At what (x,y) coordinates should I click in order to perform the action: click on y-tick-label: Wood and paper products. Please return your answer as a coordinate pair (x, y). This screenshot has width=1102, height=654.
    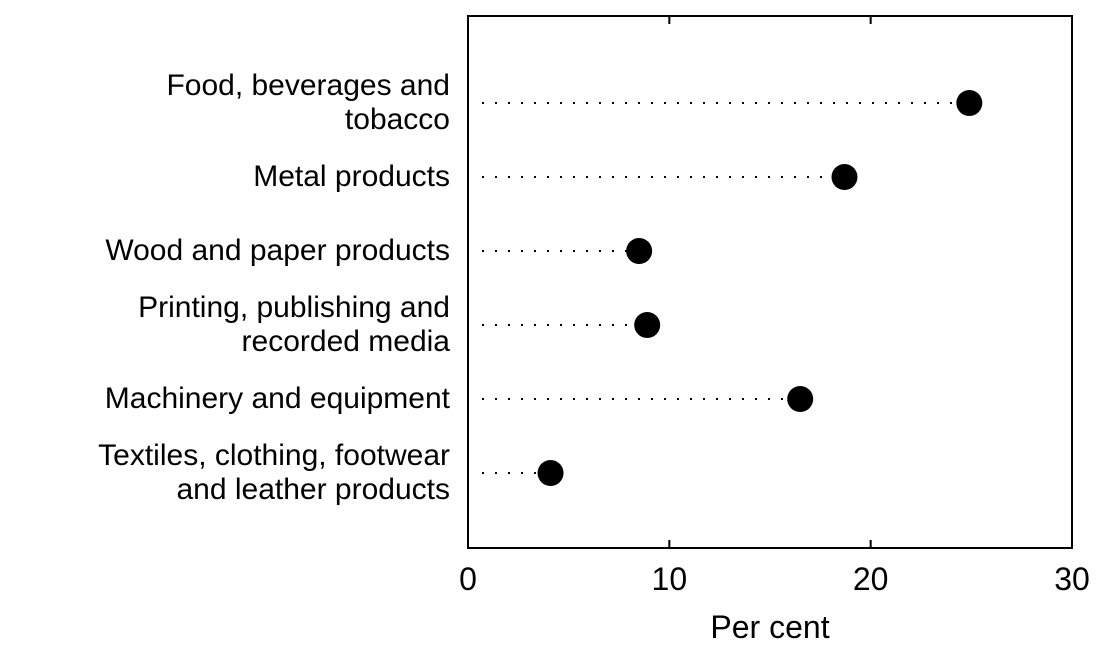
    Looking at the image, I should click on (277, 250).